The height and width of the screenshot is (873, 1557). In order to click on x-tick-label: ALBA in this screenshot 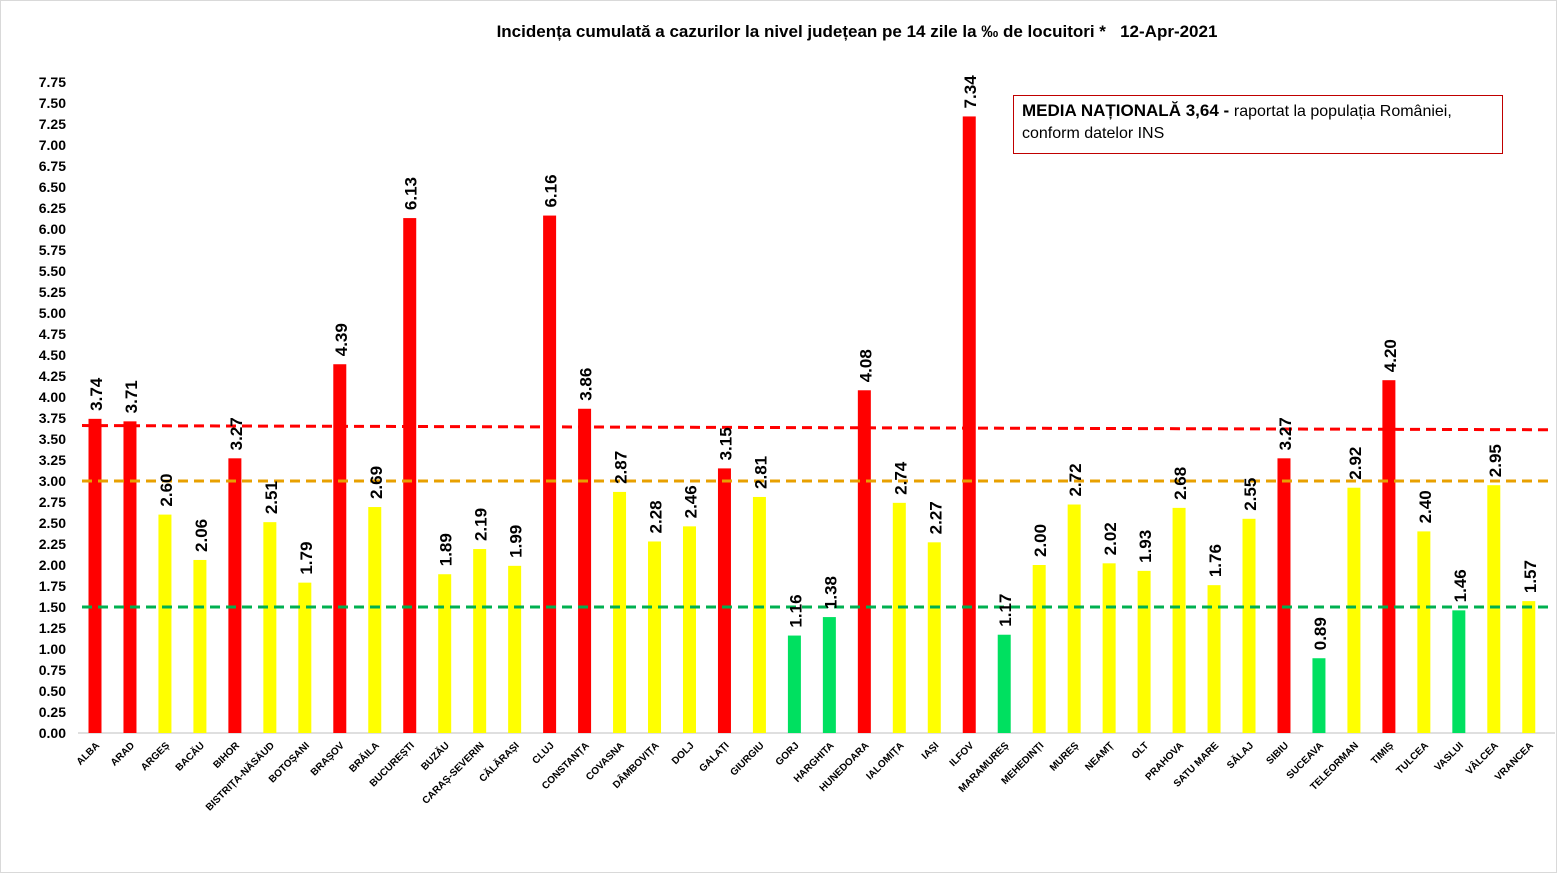, I will do `click(88, 753)`.